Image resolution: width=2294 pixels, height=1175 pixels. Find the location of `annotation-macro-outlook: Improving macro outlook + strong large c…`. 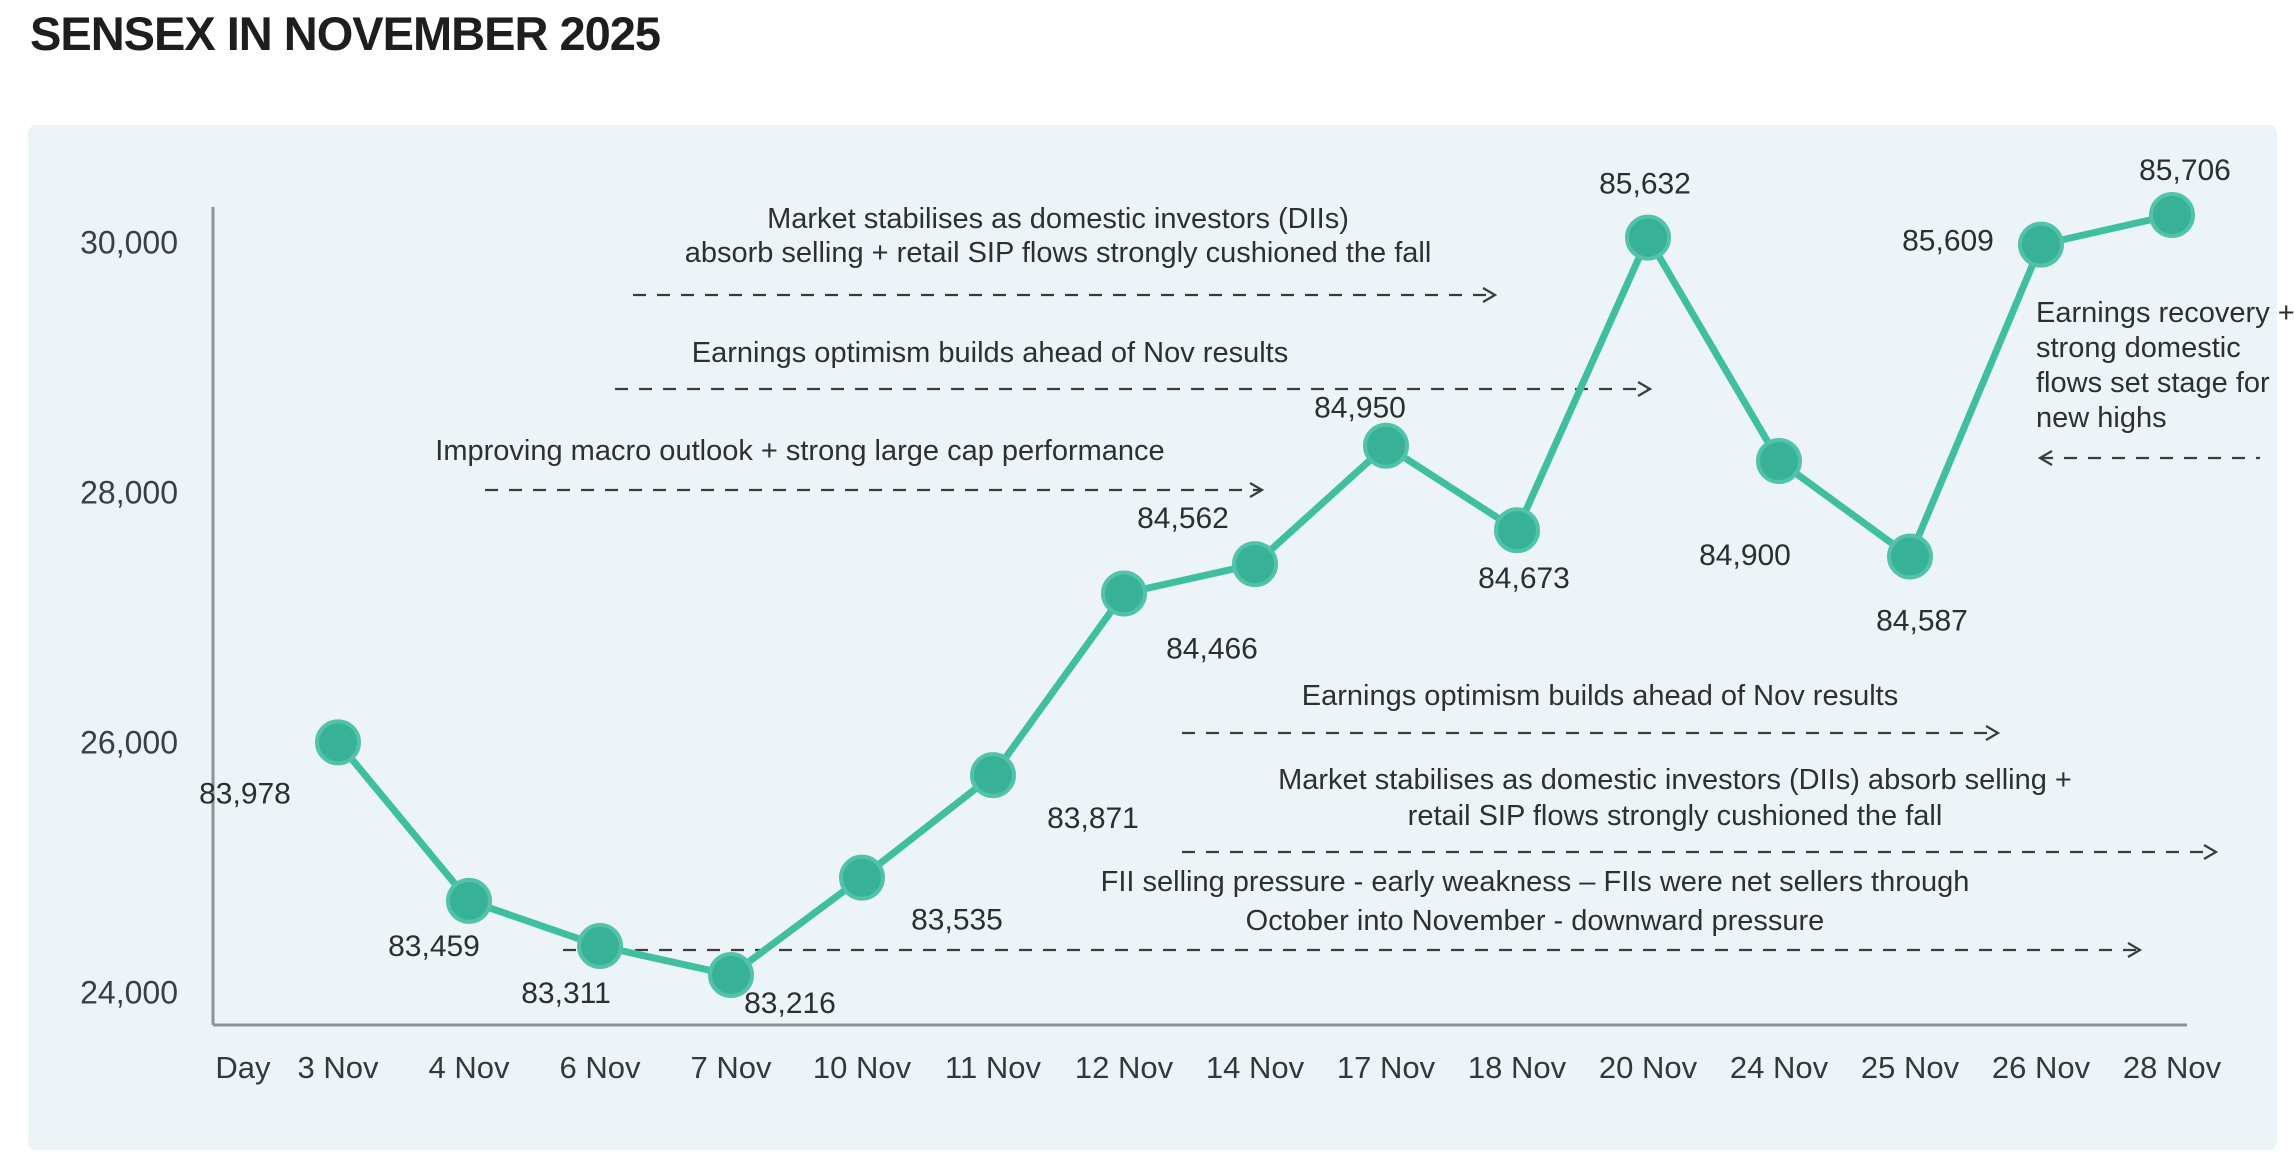

annotation-macro-outlook: Improving macro outlook + strong large c… is located at coordinates (850, 466).